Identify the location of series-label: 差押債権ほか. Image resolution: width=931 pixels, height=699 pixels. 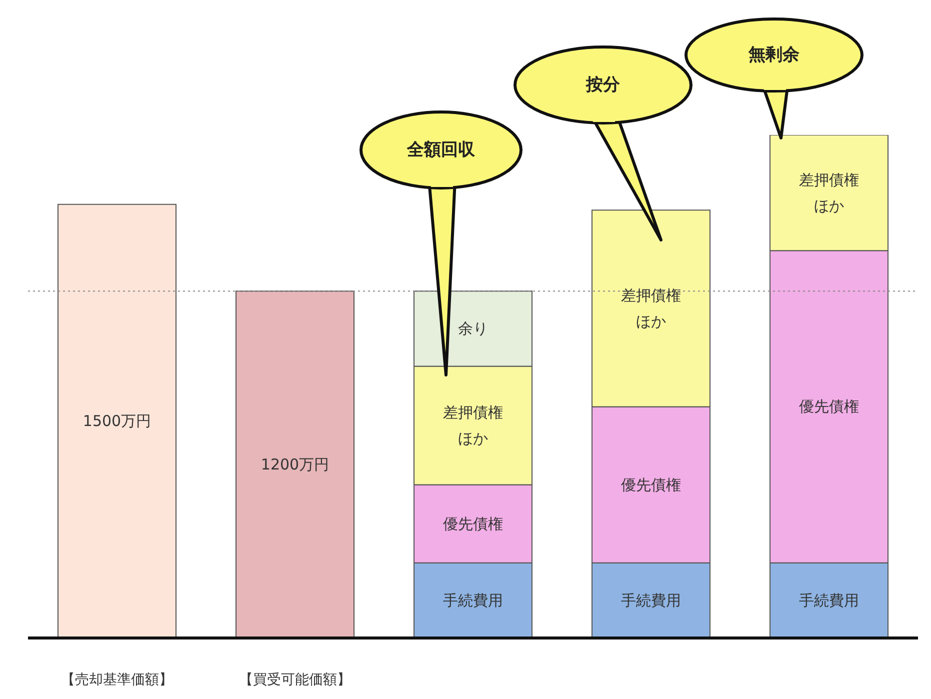
(473, 426).